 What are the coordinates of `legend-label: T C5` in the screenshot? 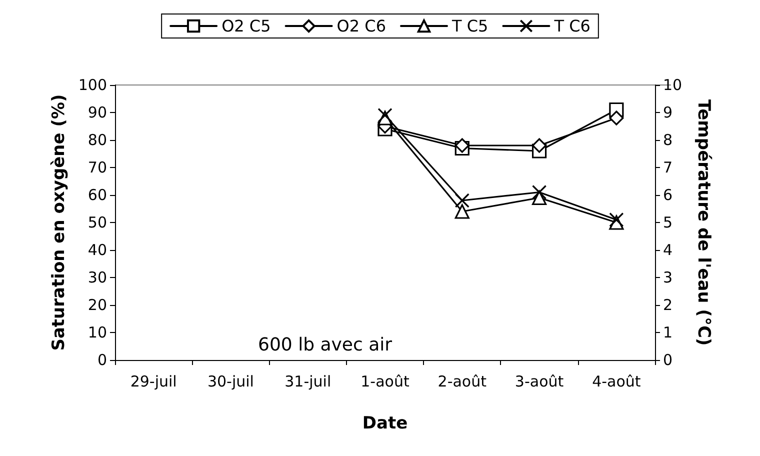 It's located at (469, 26).